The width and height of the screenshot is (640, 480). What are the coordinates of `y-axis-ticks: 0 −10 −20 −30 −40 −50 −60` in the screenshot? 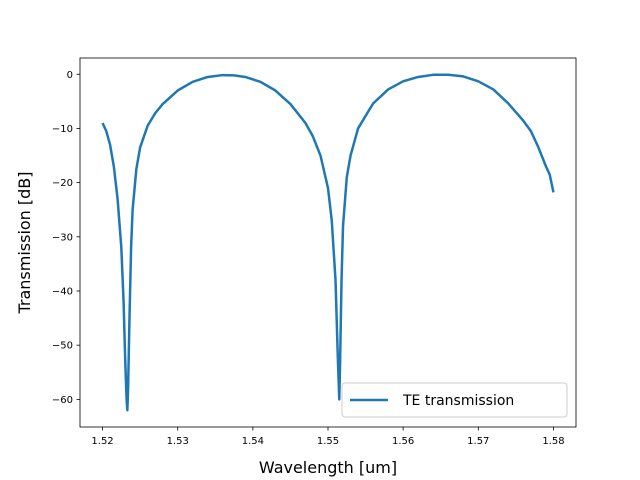 It's located at (66, 238).